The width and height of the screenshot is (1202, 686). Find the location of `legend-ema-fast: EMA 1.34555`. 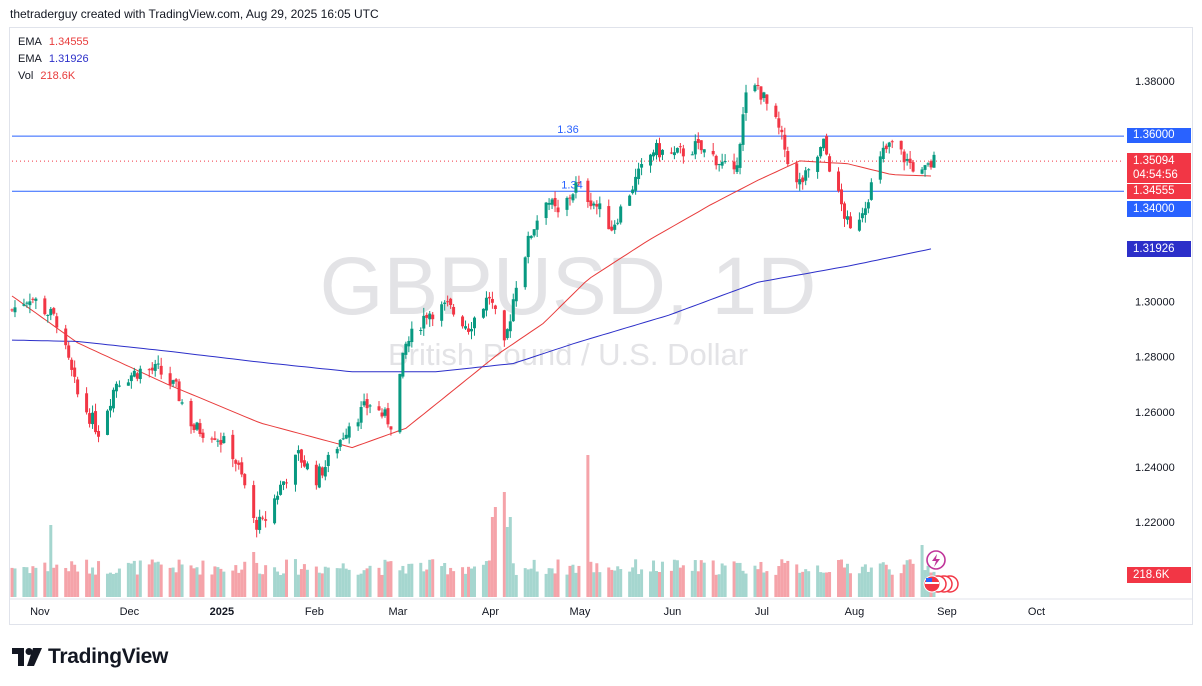

legend-ema-fast: EMA 1.34555 is located at coordinates (53, 42).